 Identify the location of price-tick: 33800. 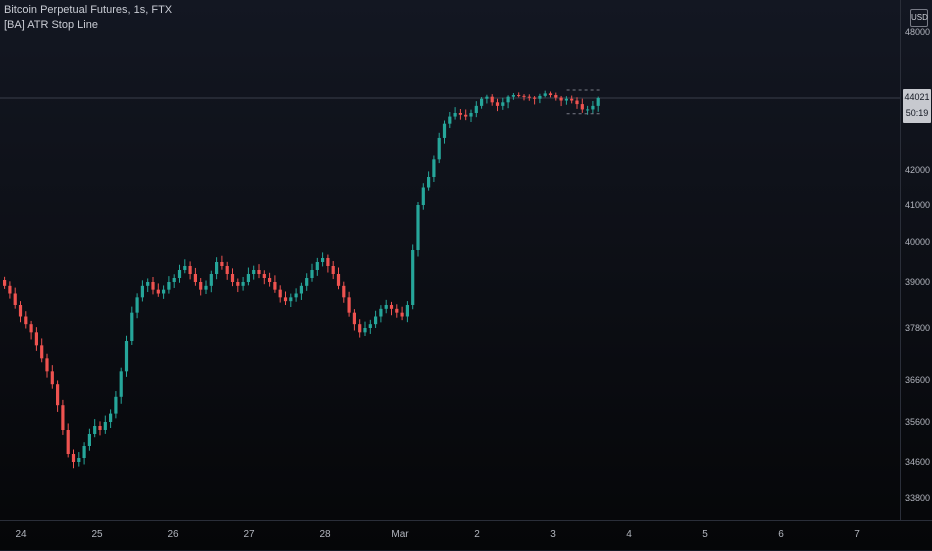
(917, 498).